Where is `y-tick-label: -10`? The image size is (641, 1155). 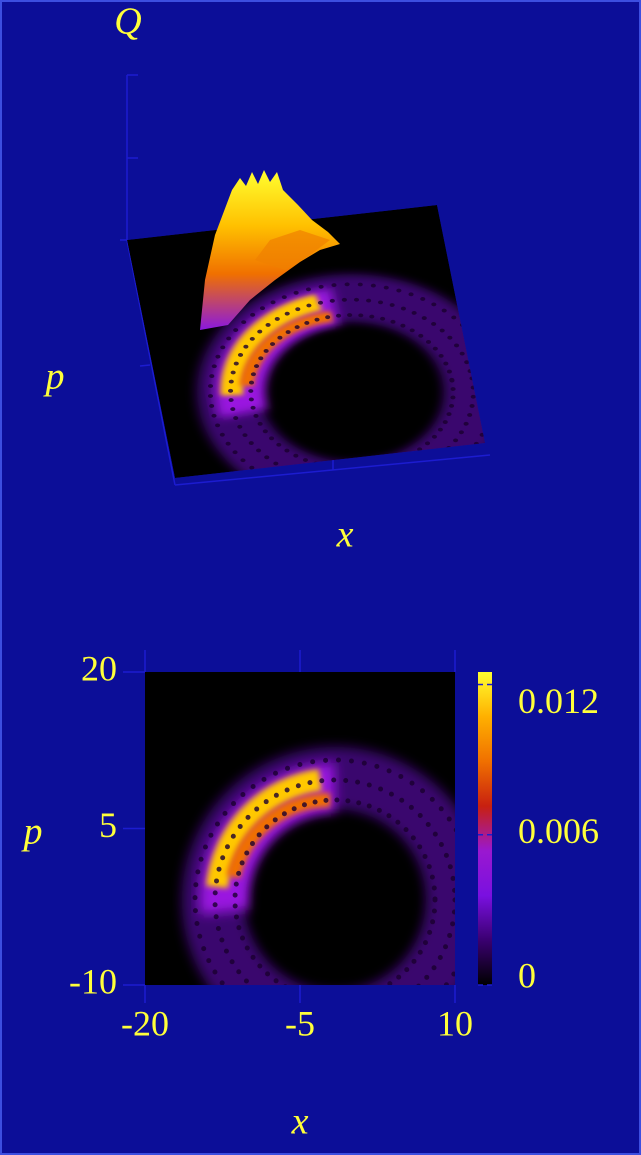 y-tick-label: -10 is located at coordinates (93, 981).